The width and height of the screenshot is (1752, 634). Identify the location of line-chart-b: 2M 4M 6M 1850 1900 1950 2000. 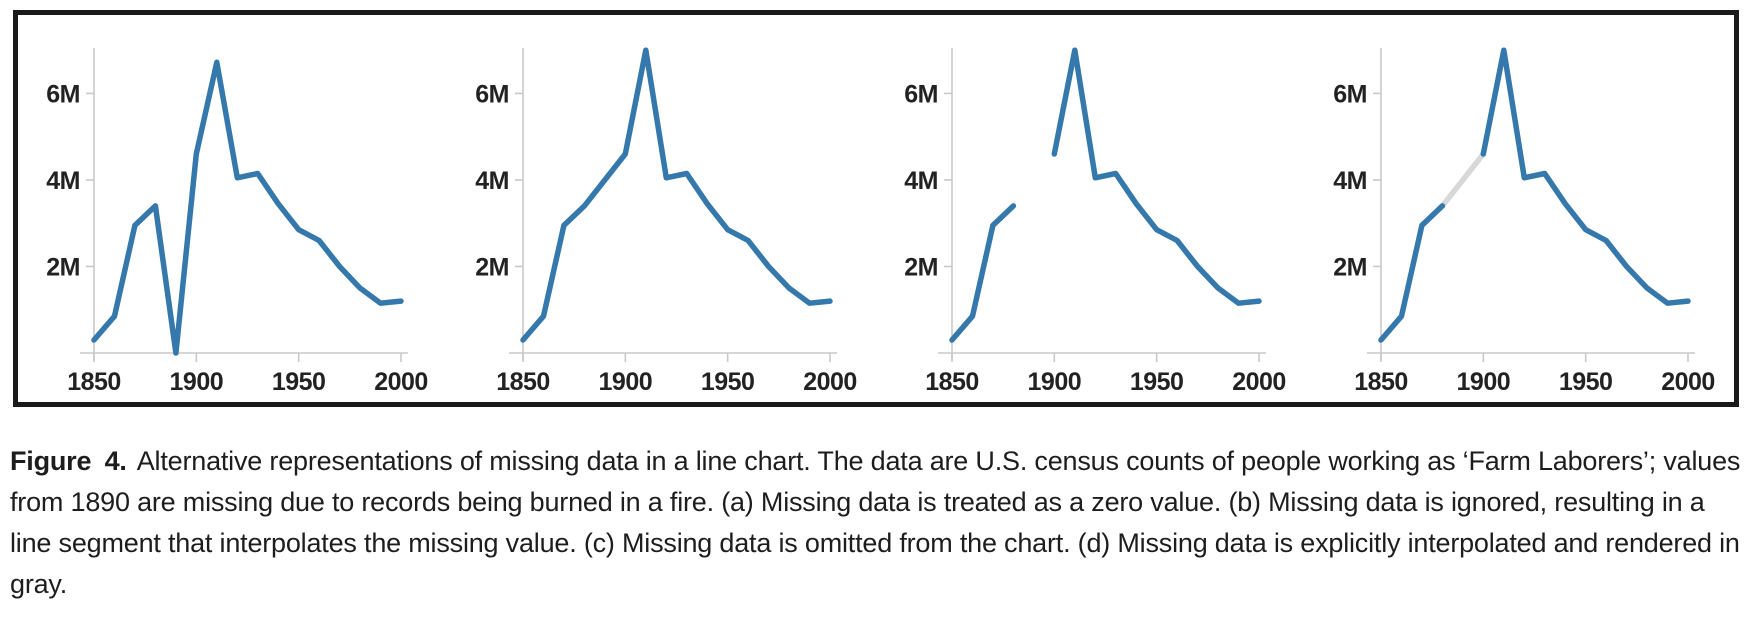
(666, 221).